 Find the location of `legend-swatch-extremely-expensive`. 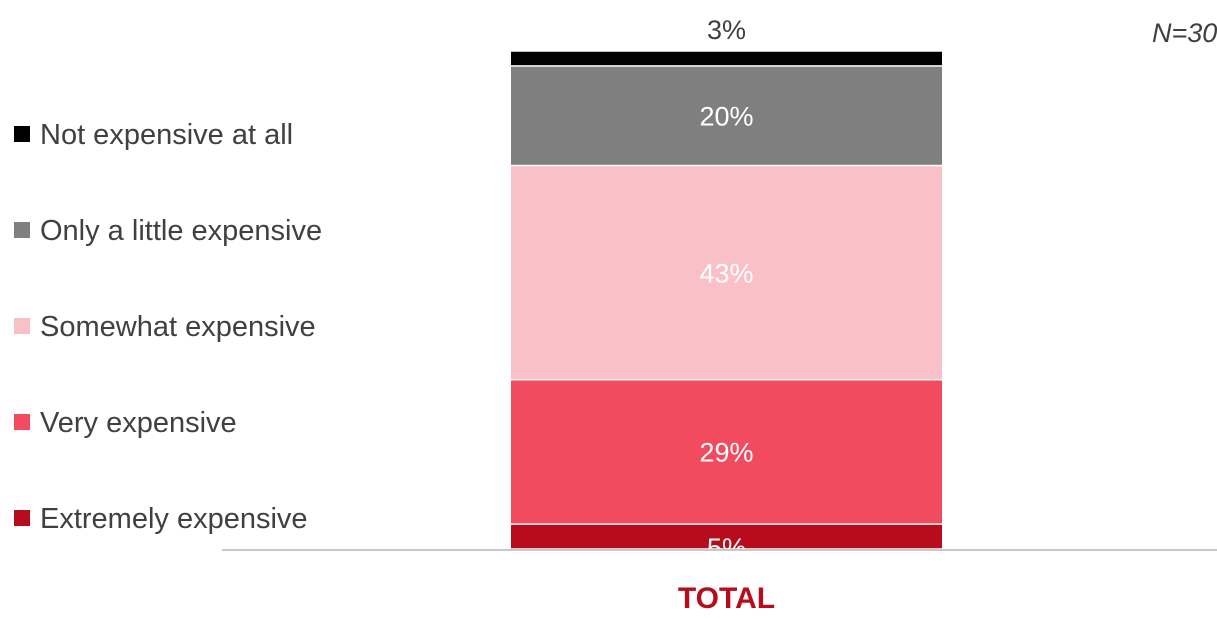

legend-swatch-extremely-expensive is located at coordinates (22, 518).